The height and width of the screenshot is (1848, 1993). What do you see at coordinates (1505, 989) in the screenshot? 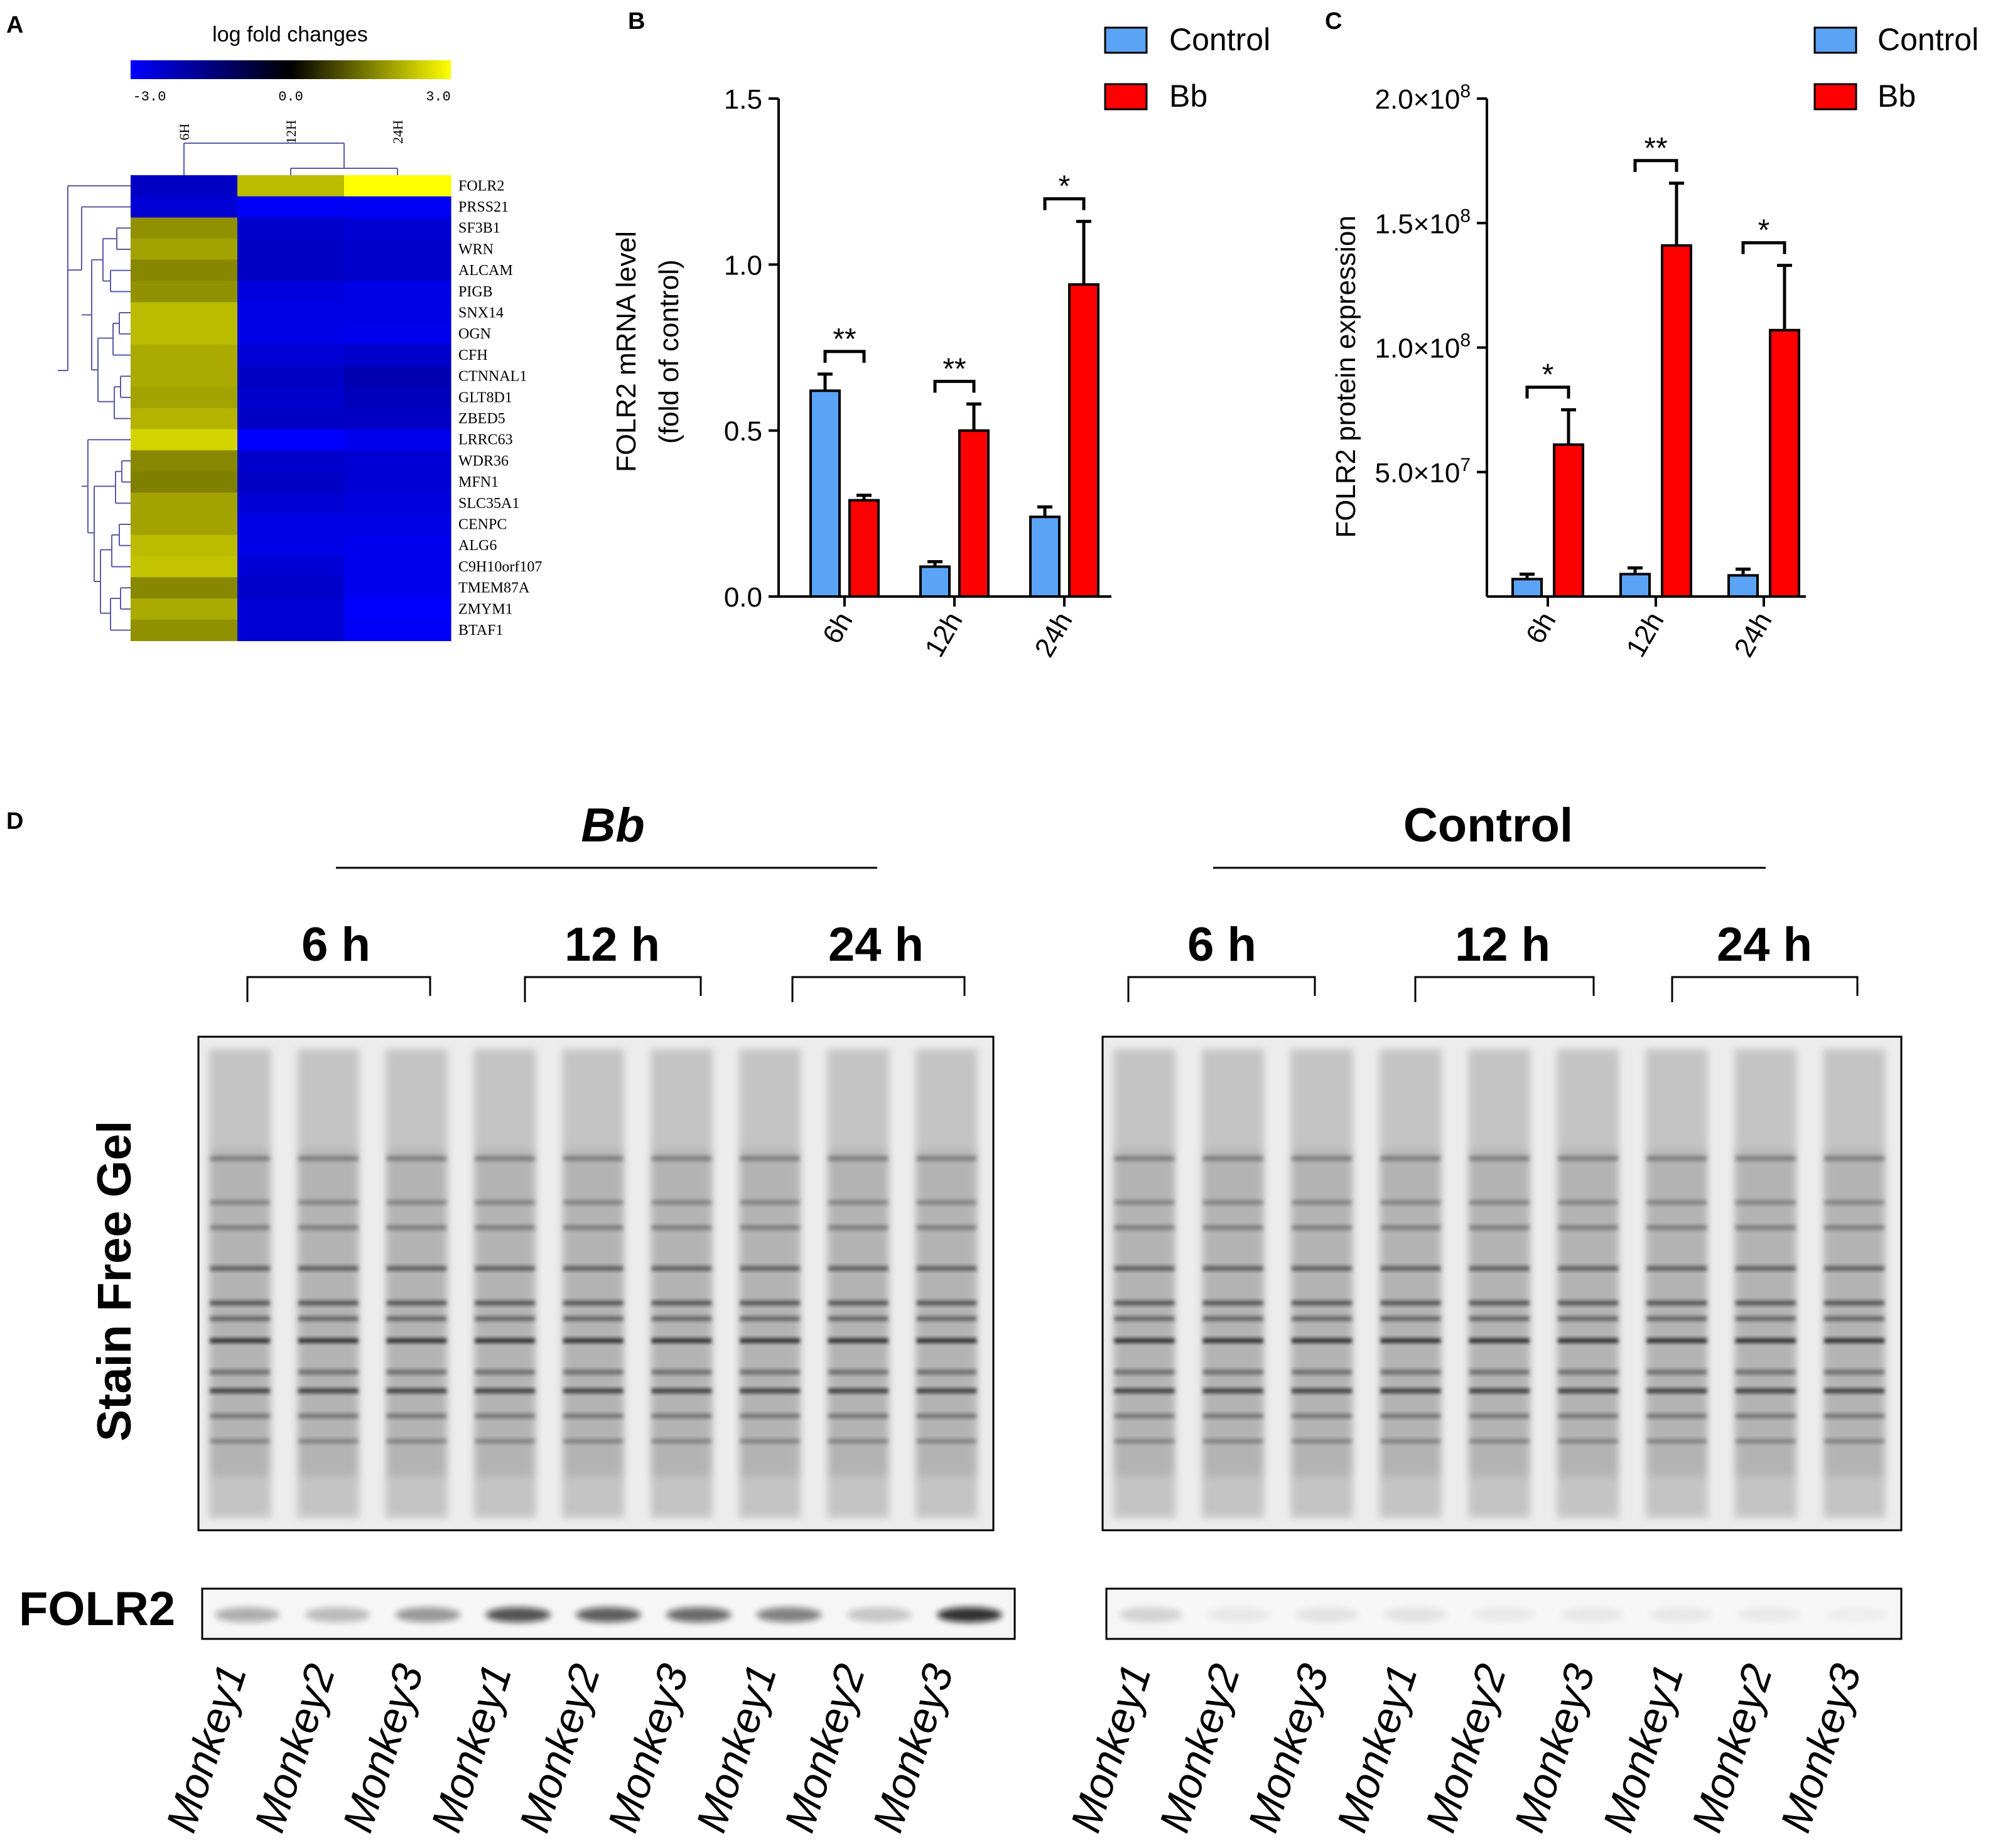
I see `timepoint-bracket-control-12-h` at bounding box center [1505, 989].